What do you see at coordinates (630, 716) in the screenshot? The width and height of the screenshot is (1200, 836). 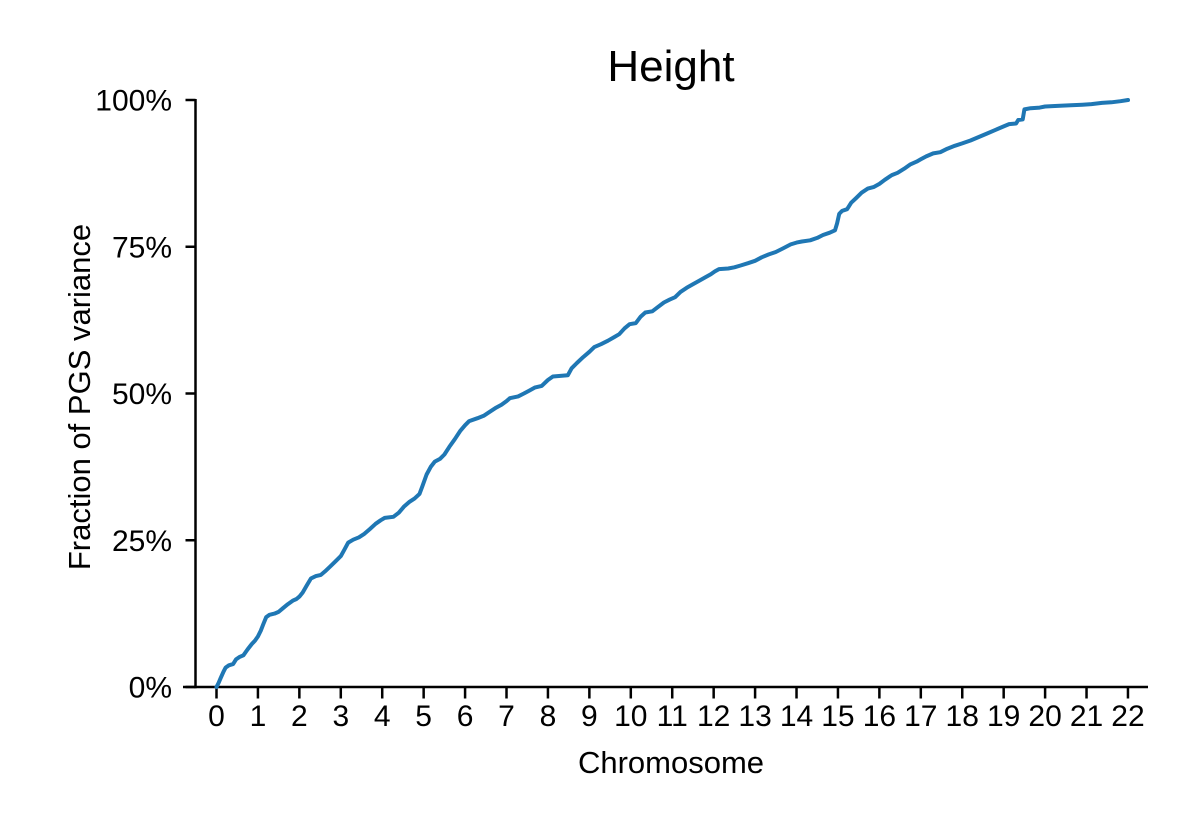 I see `x-tick-label: 10` at bounding box center [630, 716].